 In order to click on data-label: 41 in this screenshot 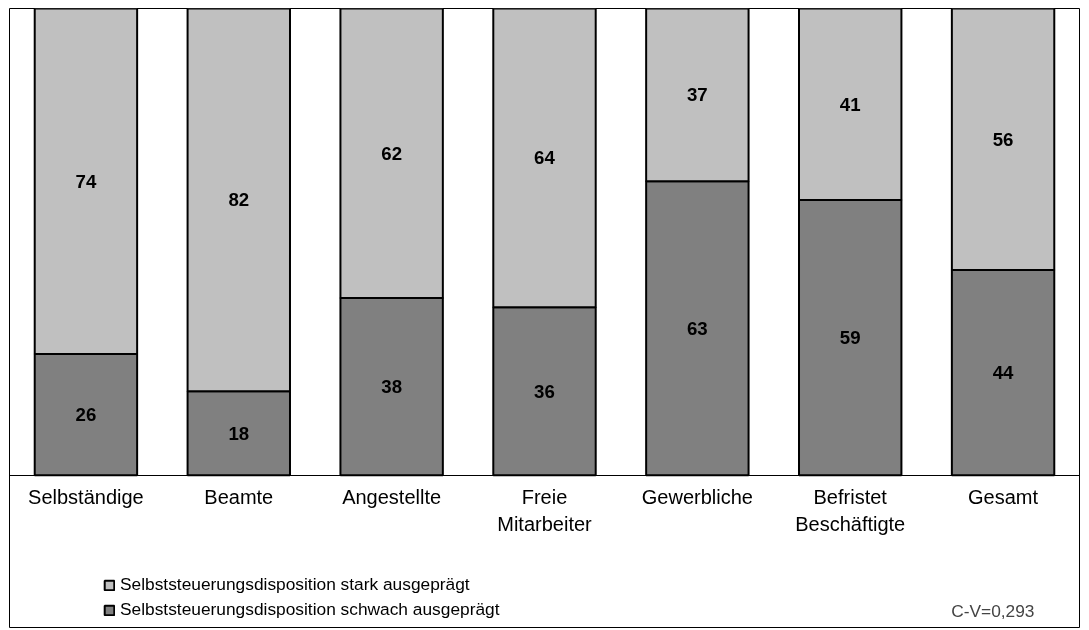, I will do `click(850, 104)`.